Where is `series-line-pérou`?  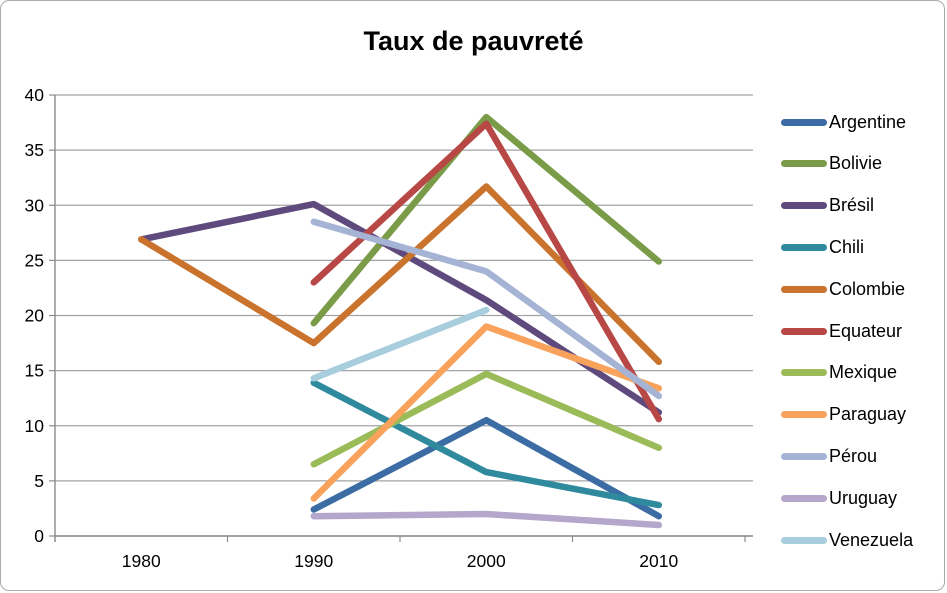 series-line-pérou is located at coordinates (486, 309).